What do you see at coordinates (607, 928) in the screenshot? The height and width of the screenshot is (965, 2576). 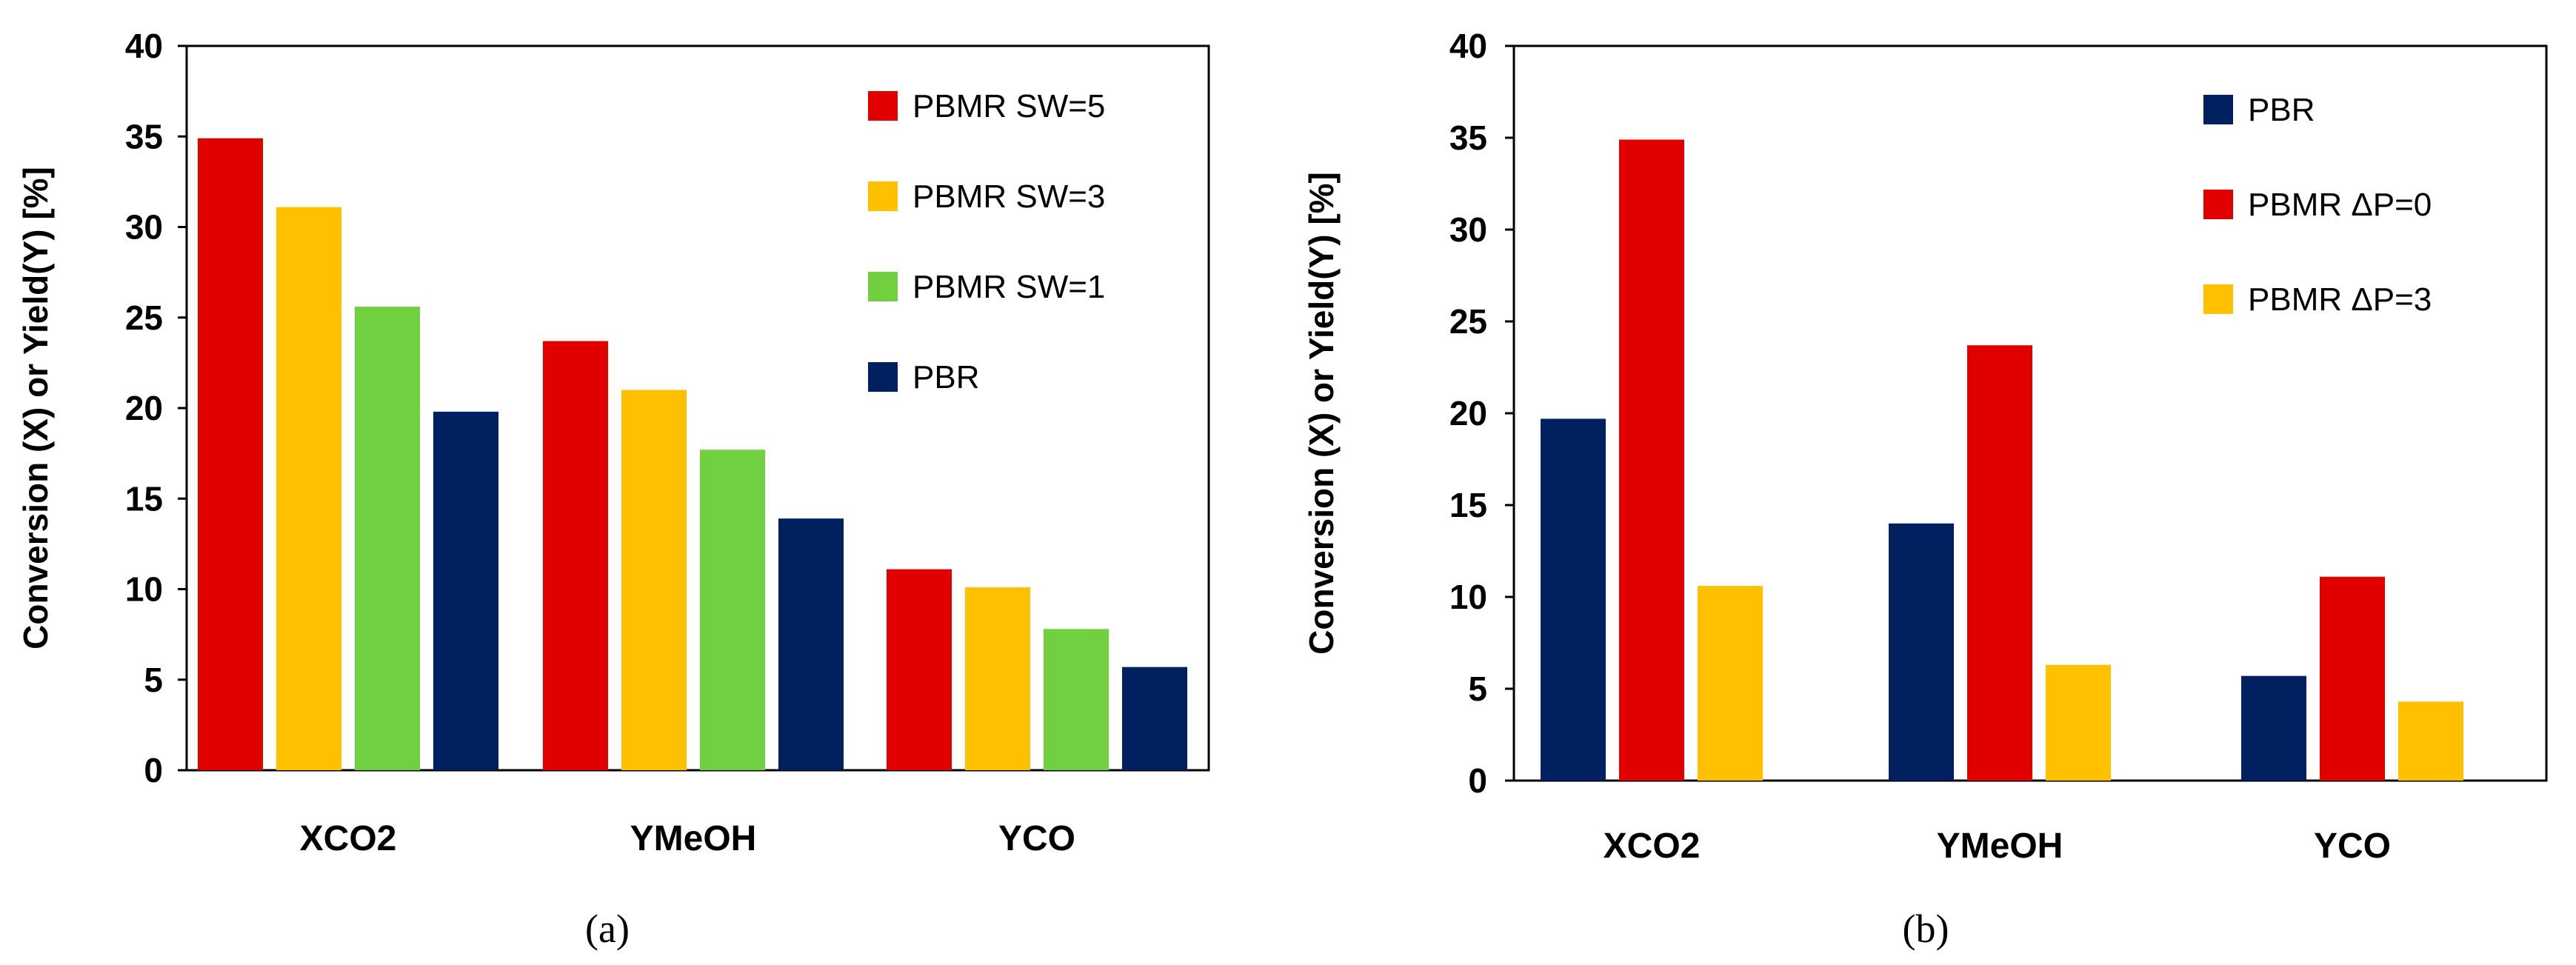 I see `panel-caption: (a)` at bounding box center [607, 928].